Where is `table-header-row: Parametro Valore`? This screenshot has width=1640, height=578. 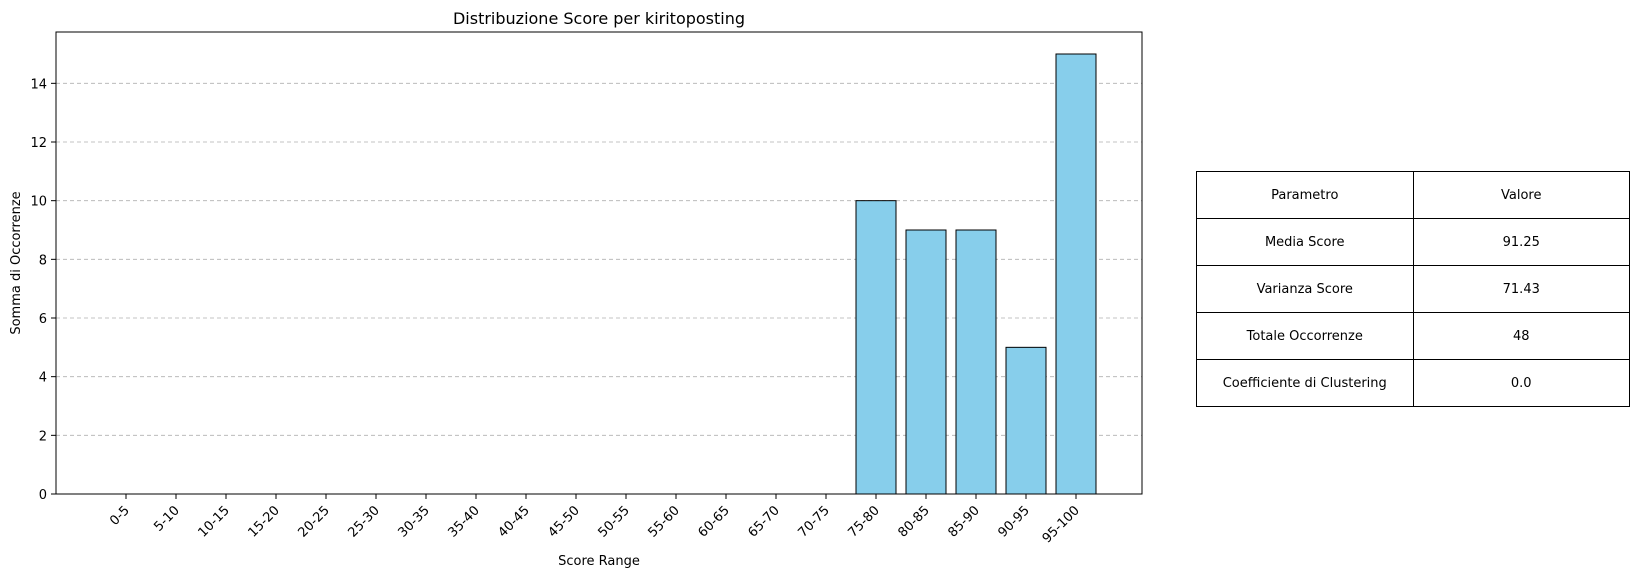
table-header-row: Parametro Valore is located at coordinates (1413, 195).